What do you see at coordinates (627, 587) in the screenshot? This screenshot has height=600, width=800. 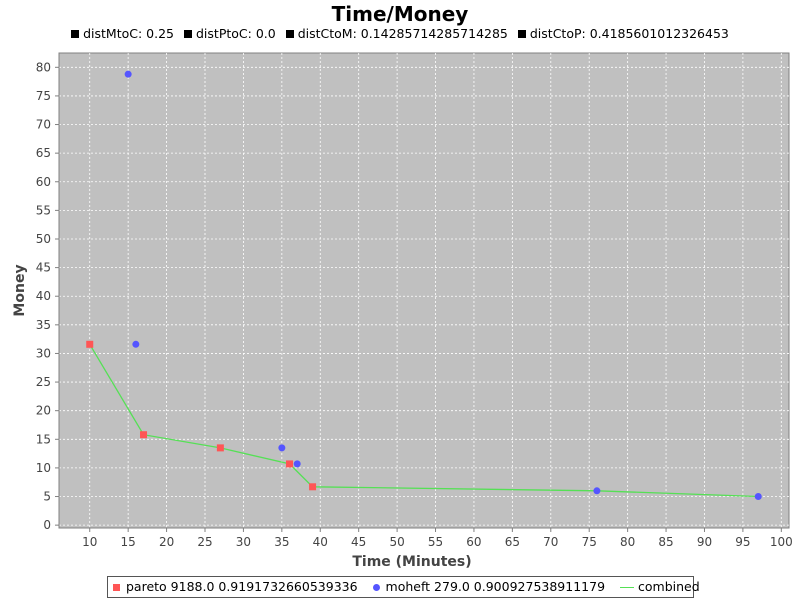 I see `line-marker-icon` at bounding box center [627, 587].